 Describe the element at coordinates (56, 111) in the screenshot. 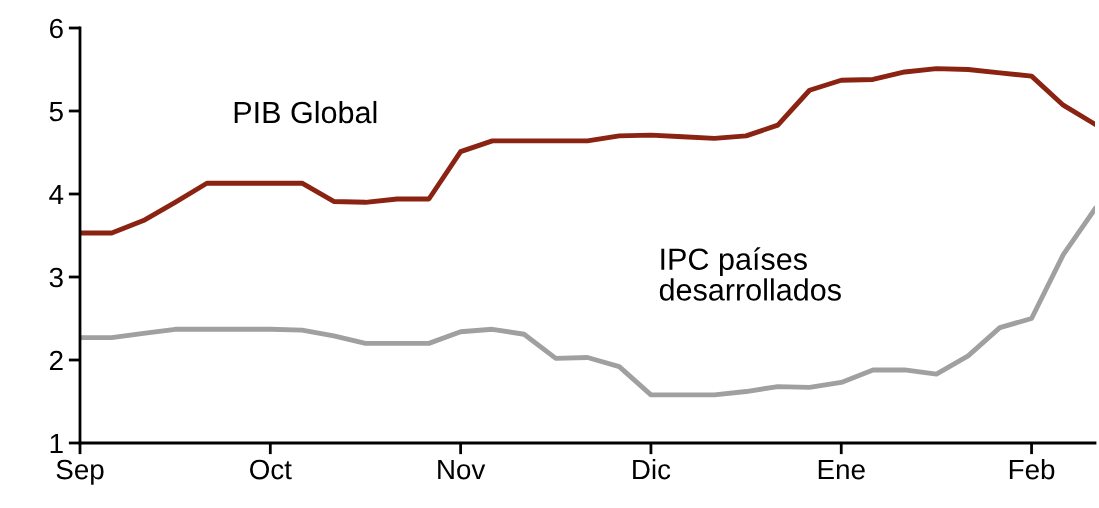

I see `y-tick-label: 5` at that location.